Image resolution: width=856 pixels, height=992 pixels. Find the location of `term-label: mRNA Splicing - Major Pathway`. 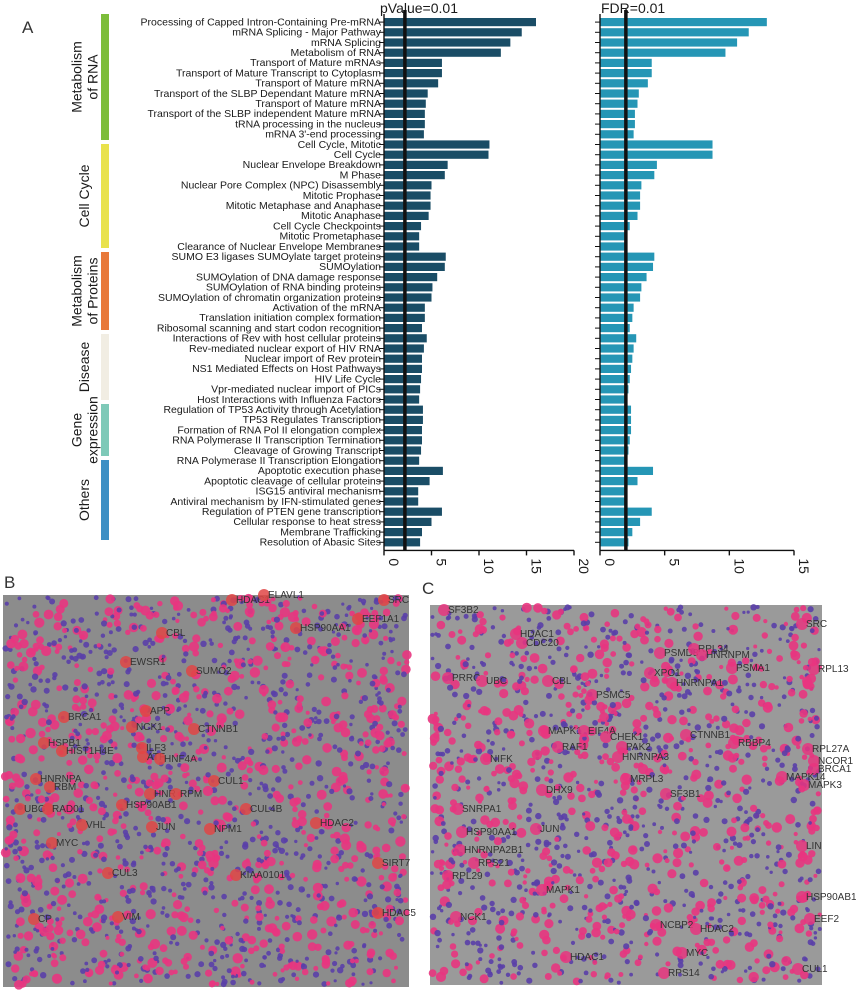

term-label: mRNA Splicing - Major Pathway is located at coordinates (307, 33).